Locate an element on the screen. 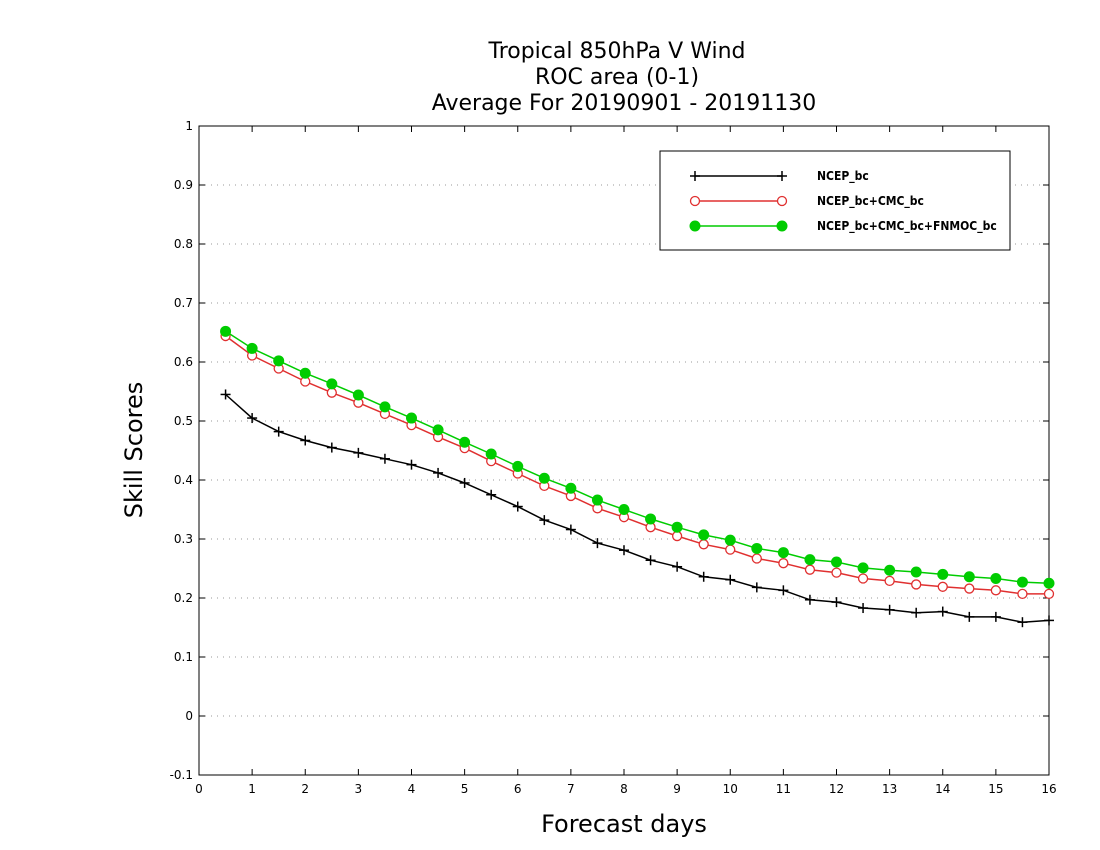  legend-label: NCEP_bc+CMC_bc is located at coordinates (870, 201).